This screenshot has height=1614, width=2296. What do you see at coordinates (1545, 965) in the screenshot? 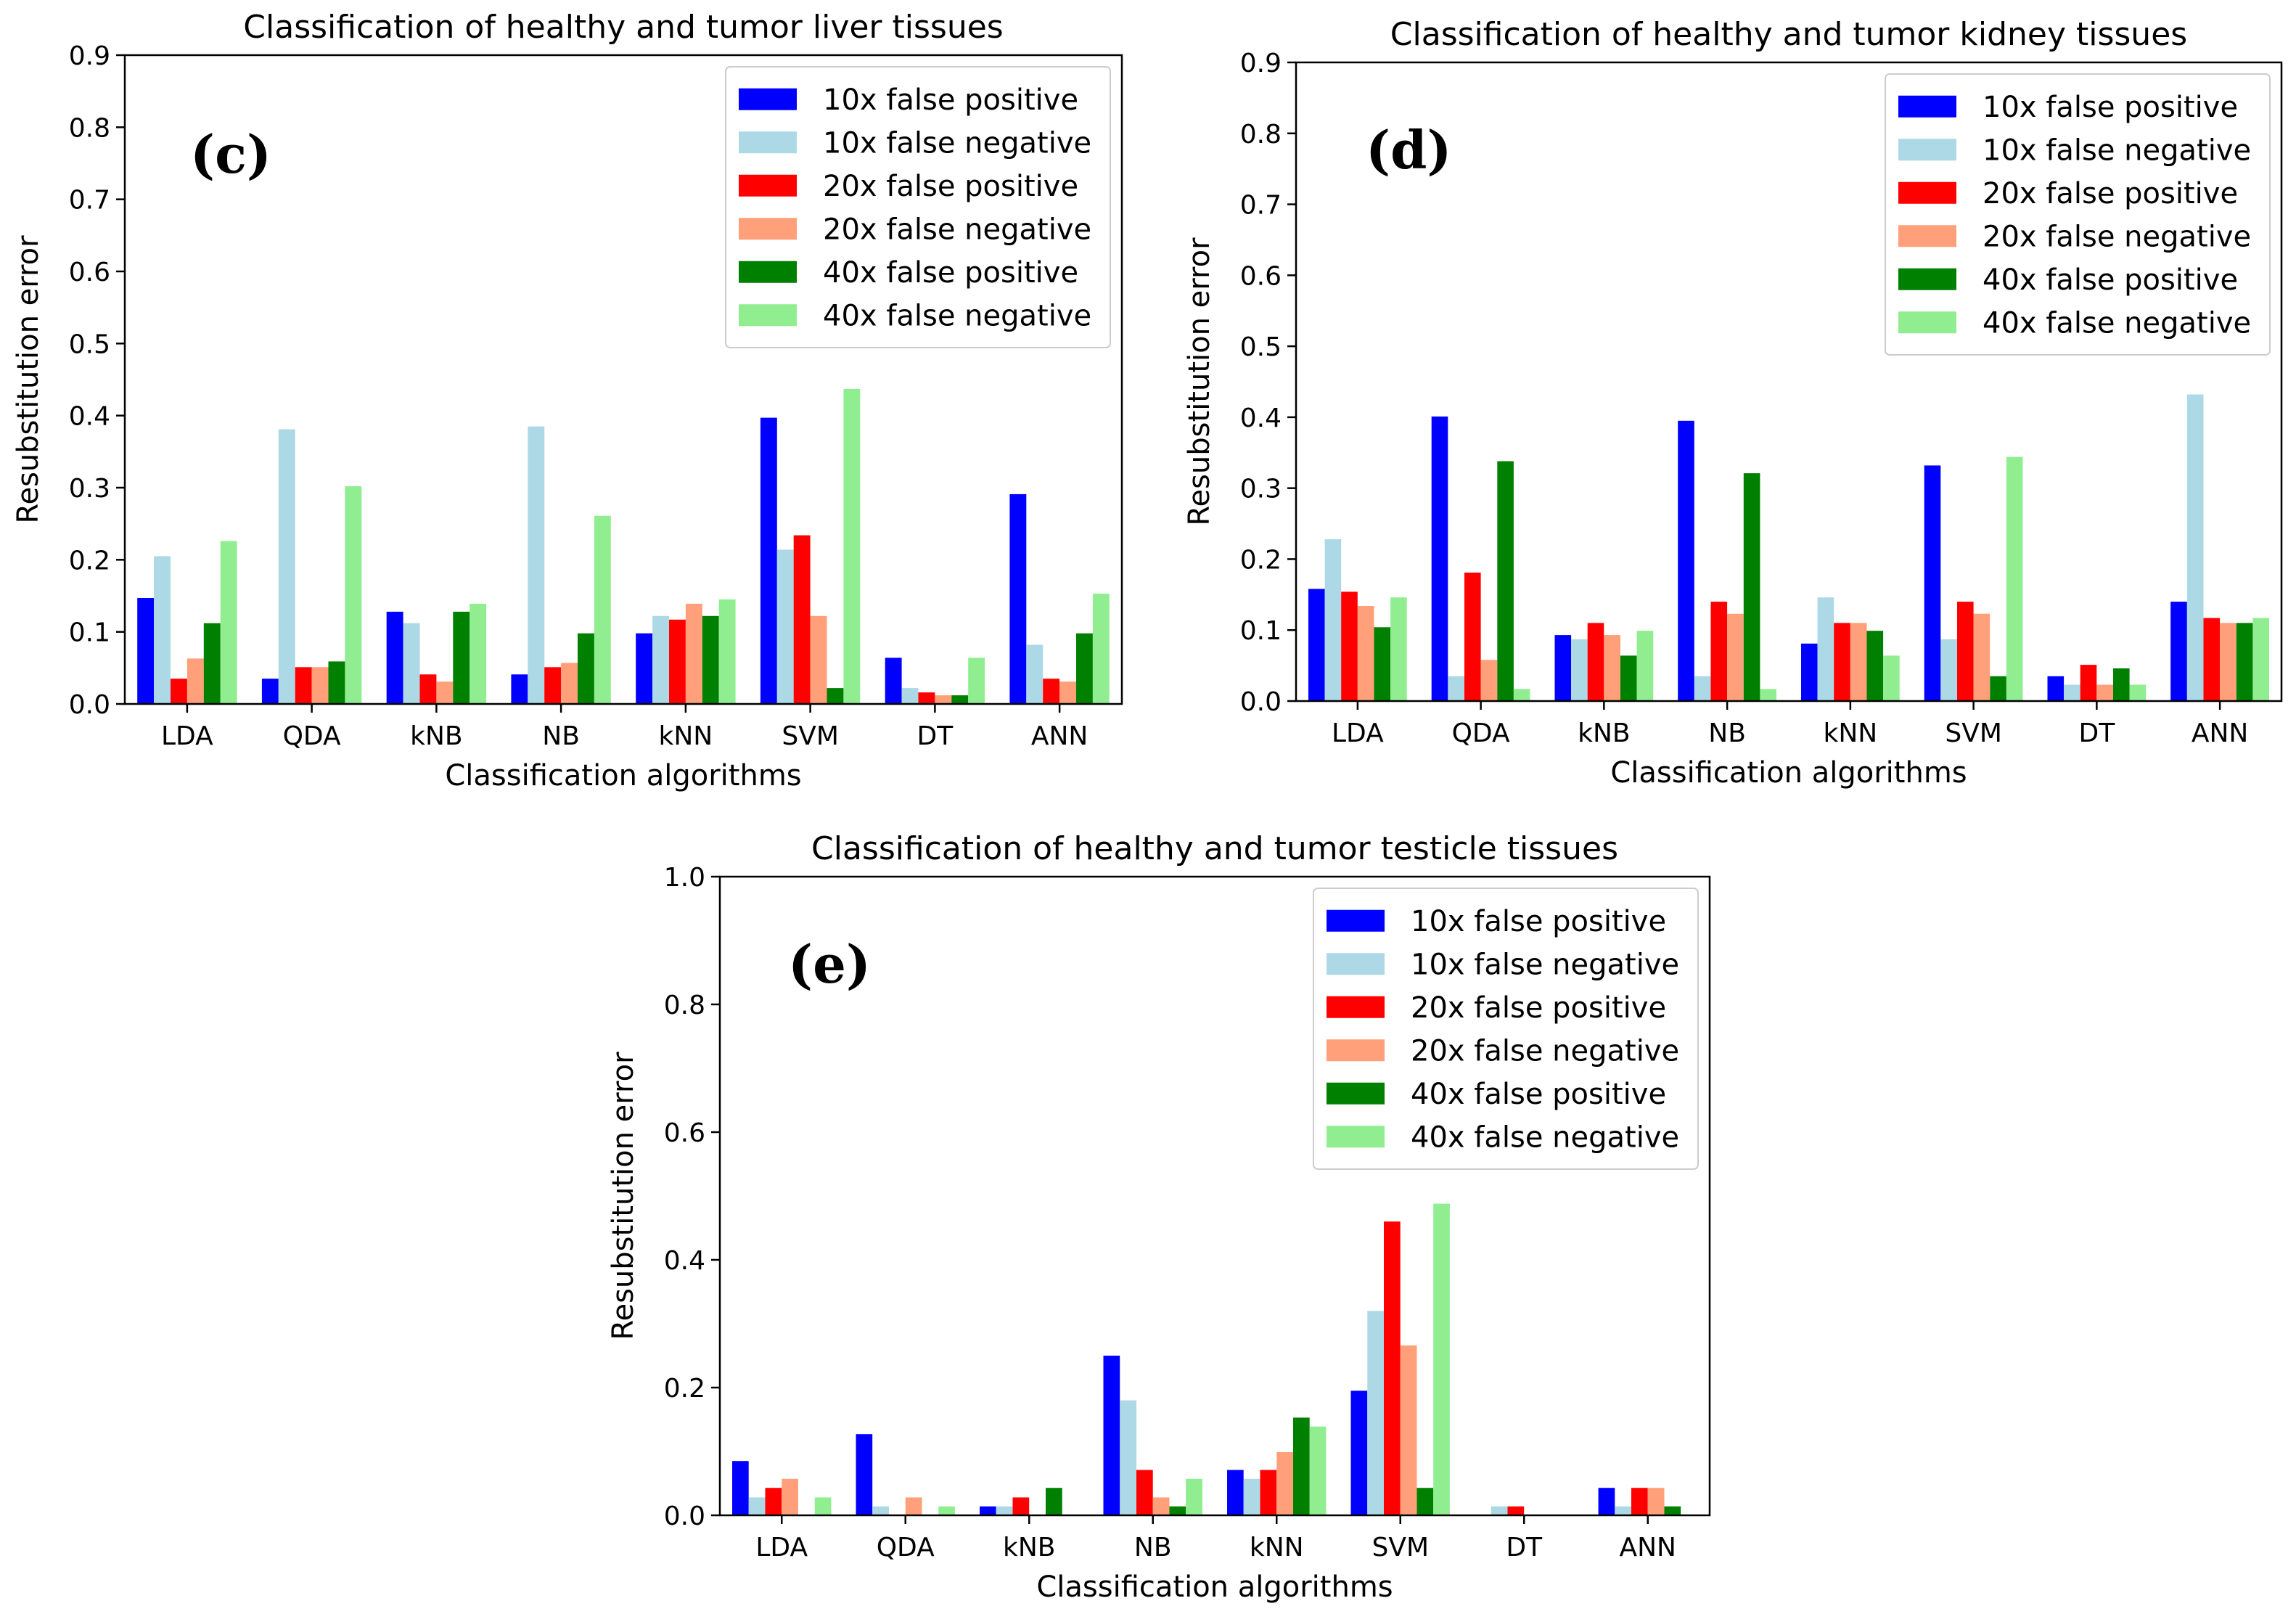
I see `legend-label: 10x false negative` at bounding box center [1545, 965].